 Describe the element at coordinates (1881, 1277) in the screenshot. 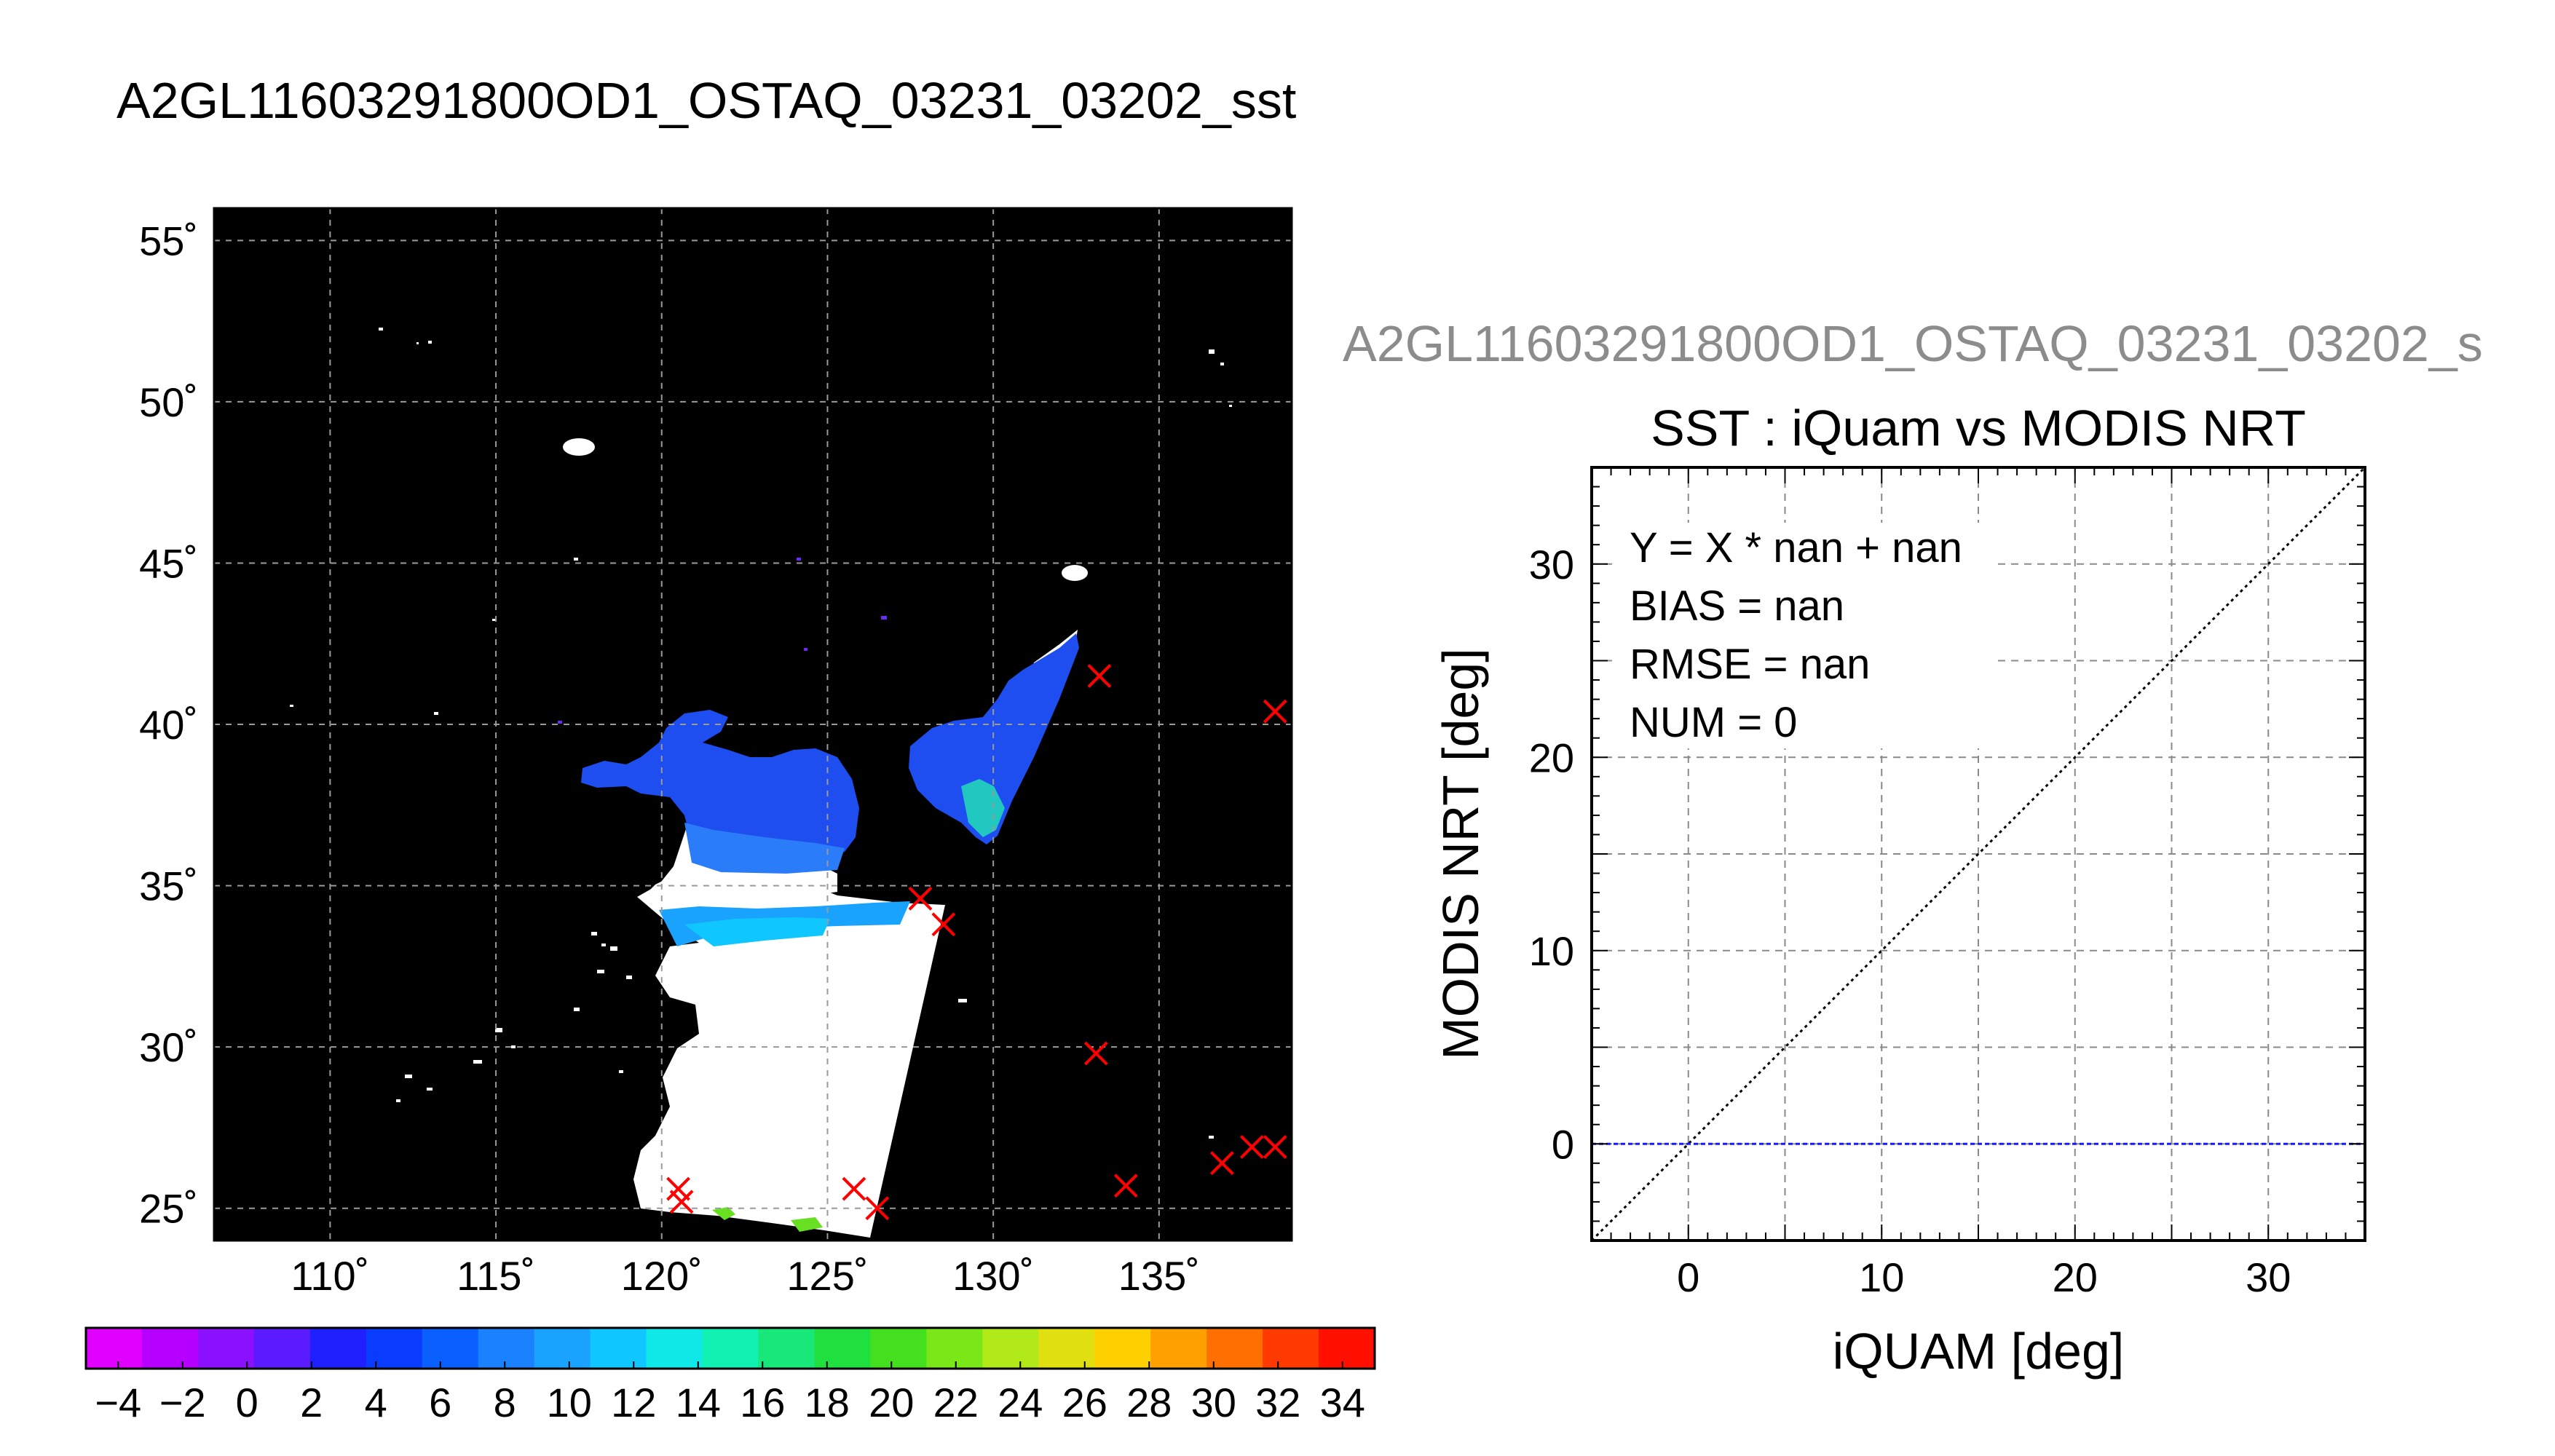

I see `x-tick-label: 10` at that location.